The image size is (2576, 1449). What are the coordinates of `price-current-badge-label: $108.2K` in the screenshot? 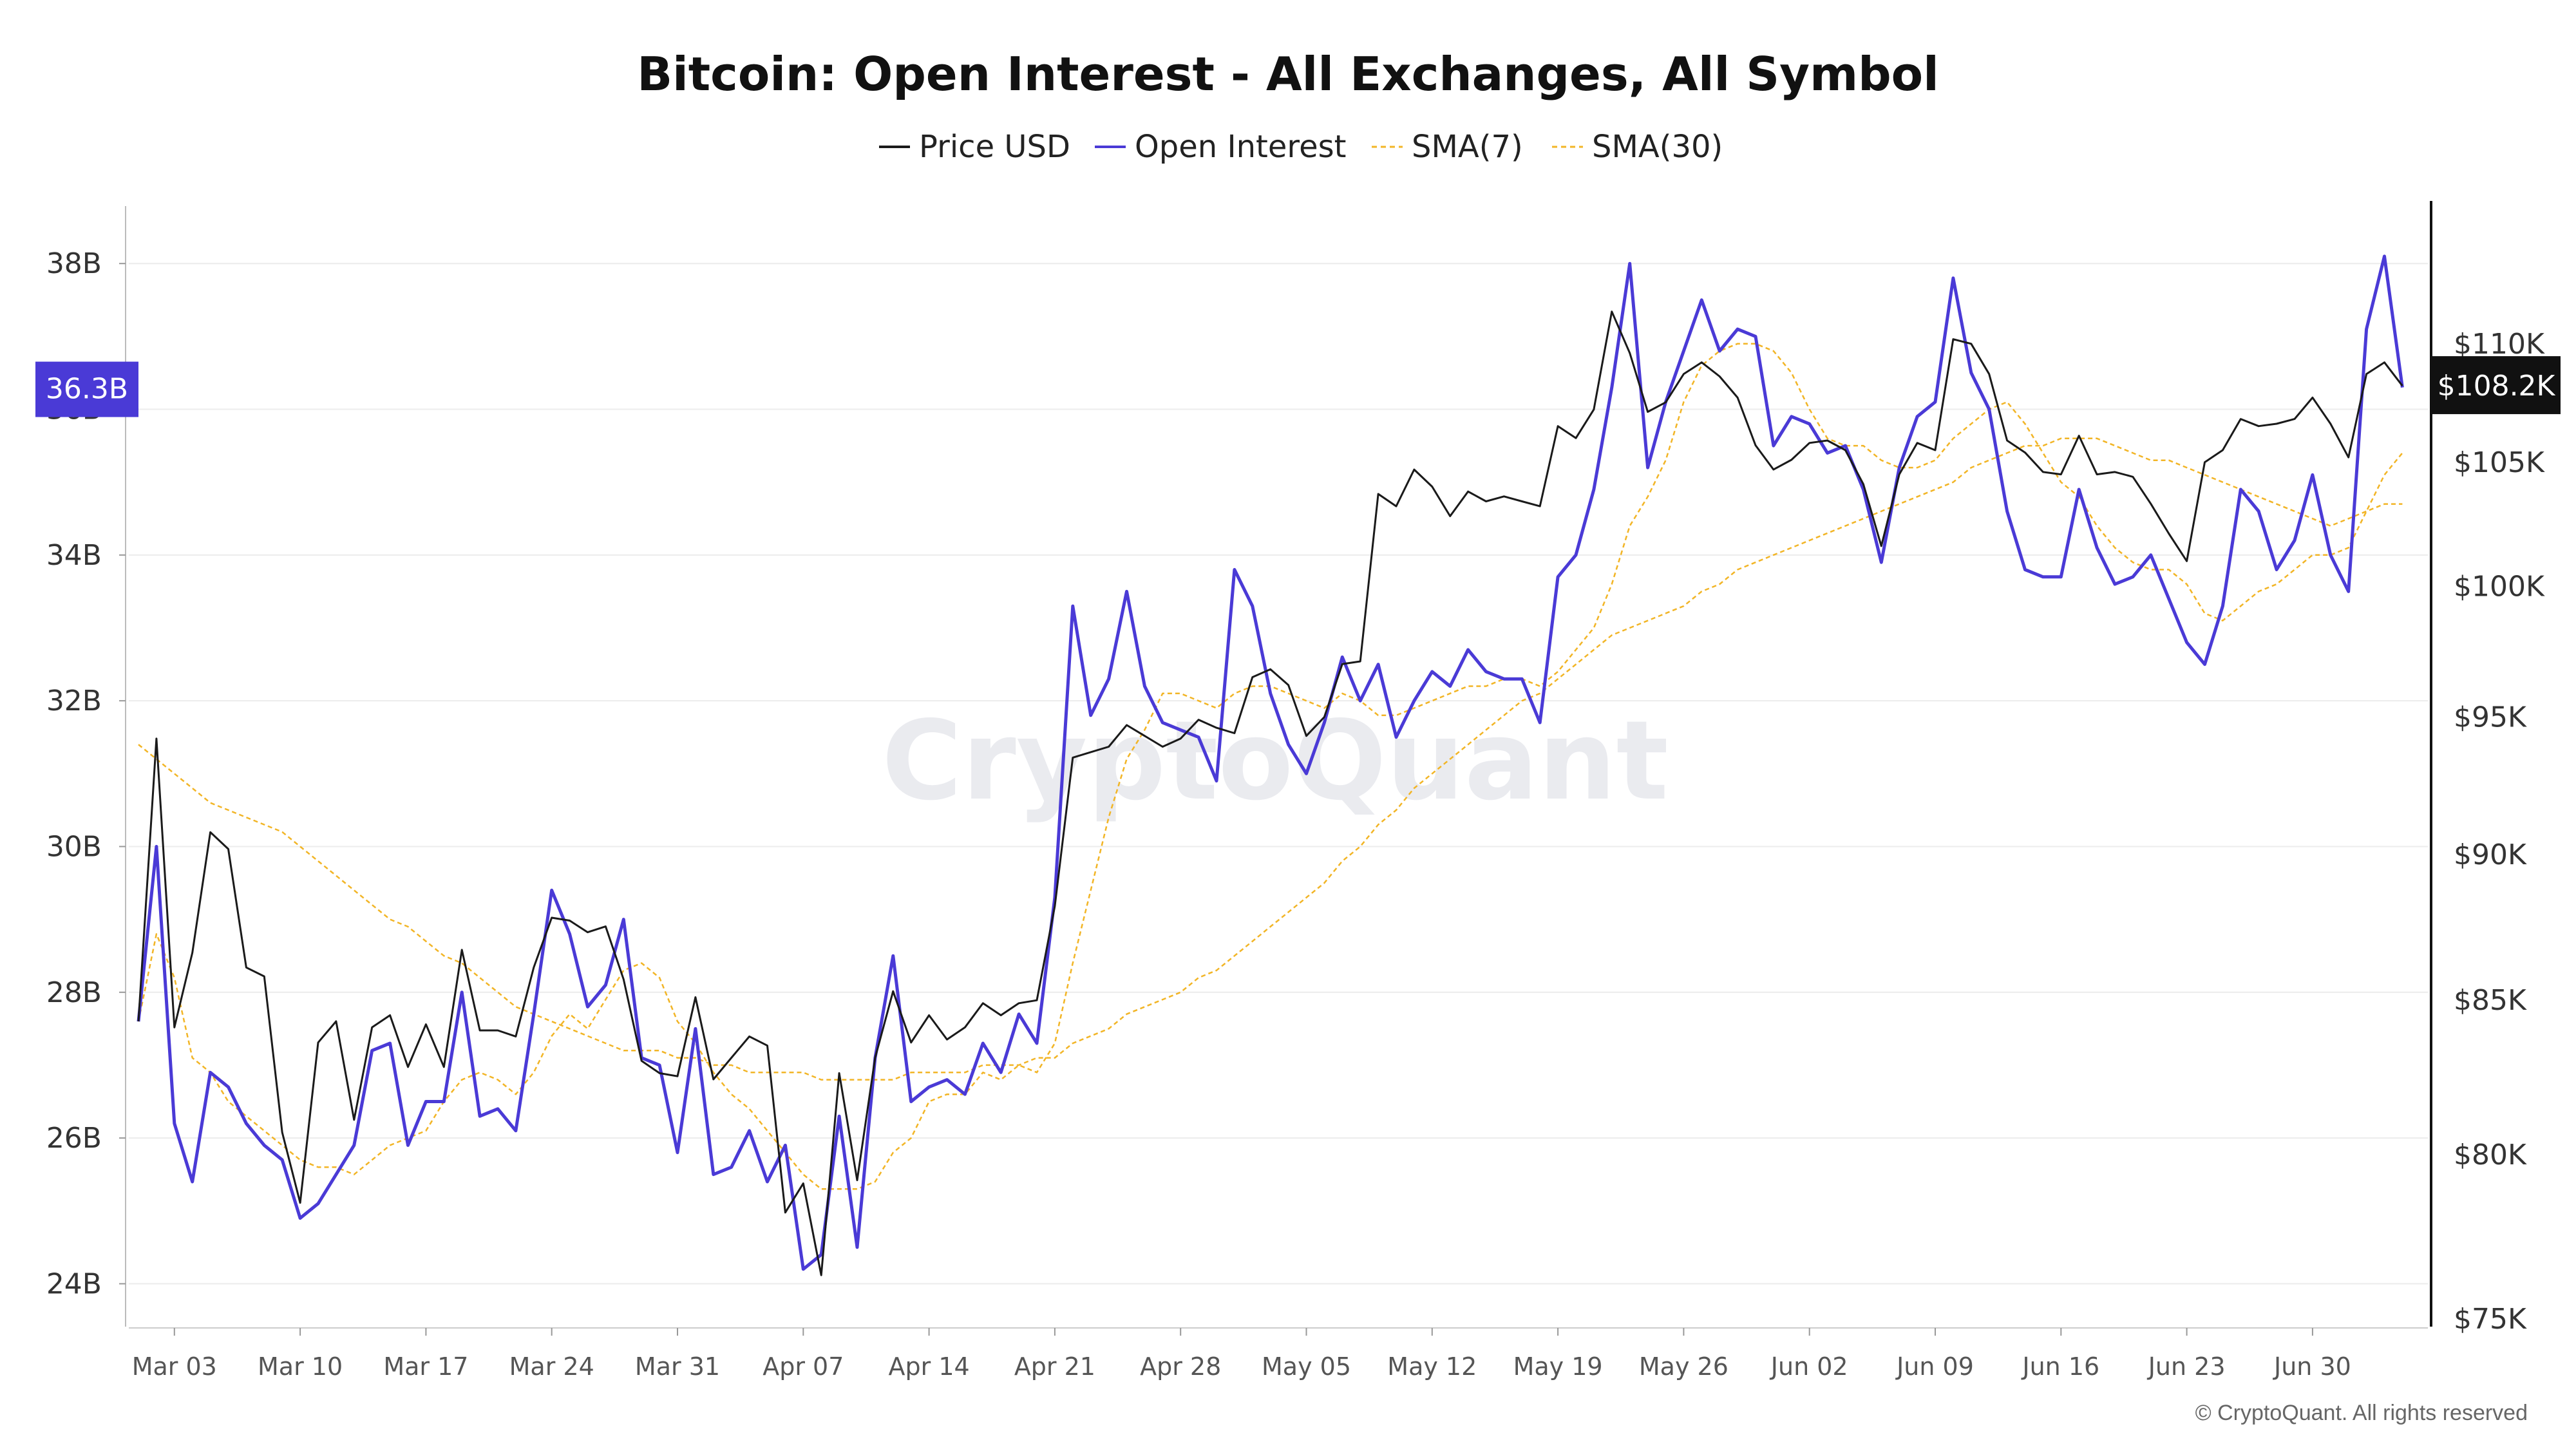 It's located at (2497, 386).